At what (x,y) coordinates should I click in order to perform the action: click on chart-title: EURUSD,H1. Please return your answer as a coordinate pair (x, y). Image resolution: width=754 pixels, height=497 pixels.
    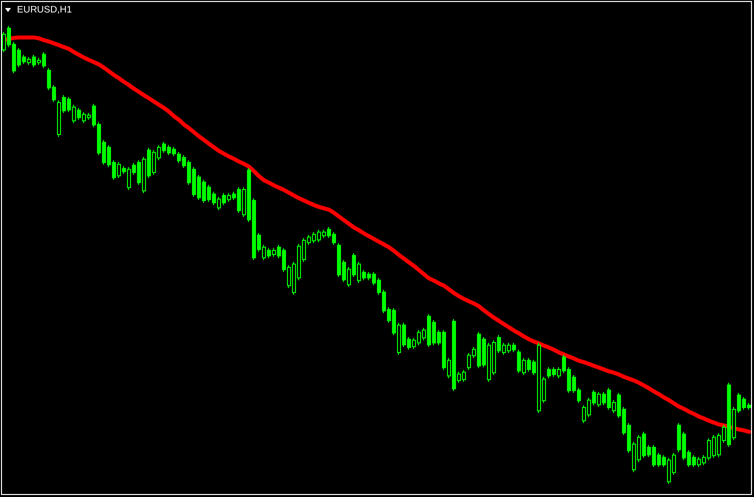
    Looking at the image, I should click on (44, 10).